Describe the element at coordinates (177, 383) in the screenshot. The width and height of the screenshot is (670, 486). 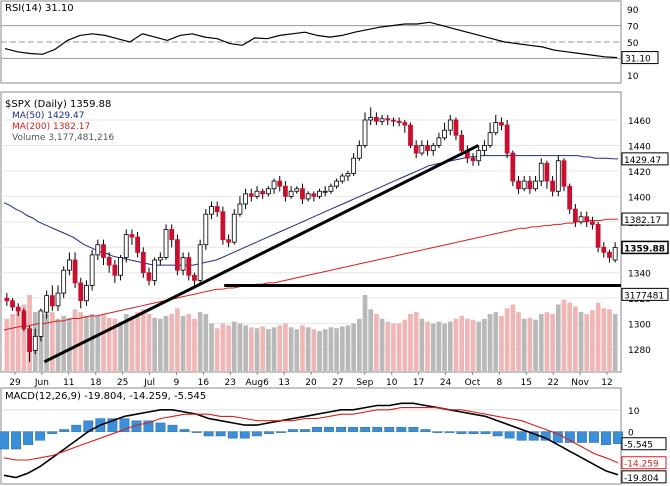
I see `x-tick-label: 9` at that location.